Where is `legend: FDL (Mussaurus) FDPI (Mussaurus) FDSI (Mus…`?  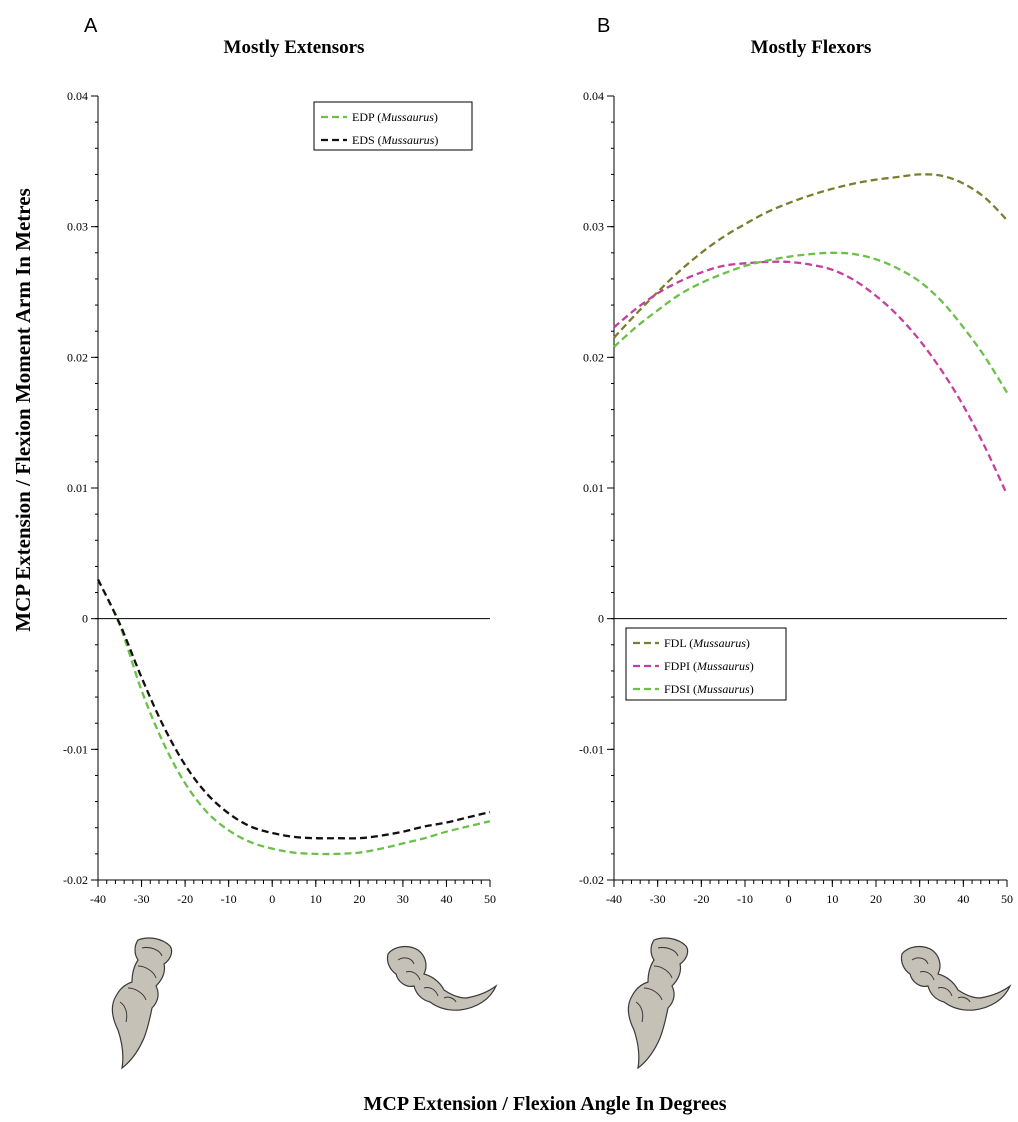
legend: FDL (Mussaurus) FDPI (Mussaurus) FDSI (Mus… is located at coordinates (706, 664).